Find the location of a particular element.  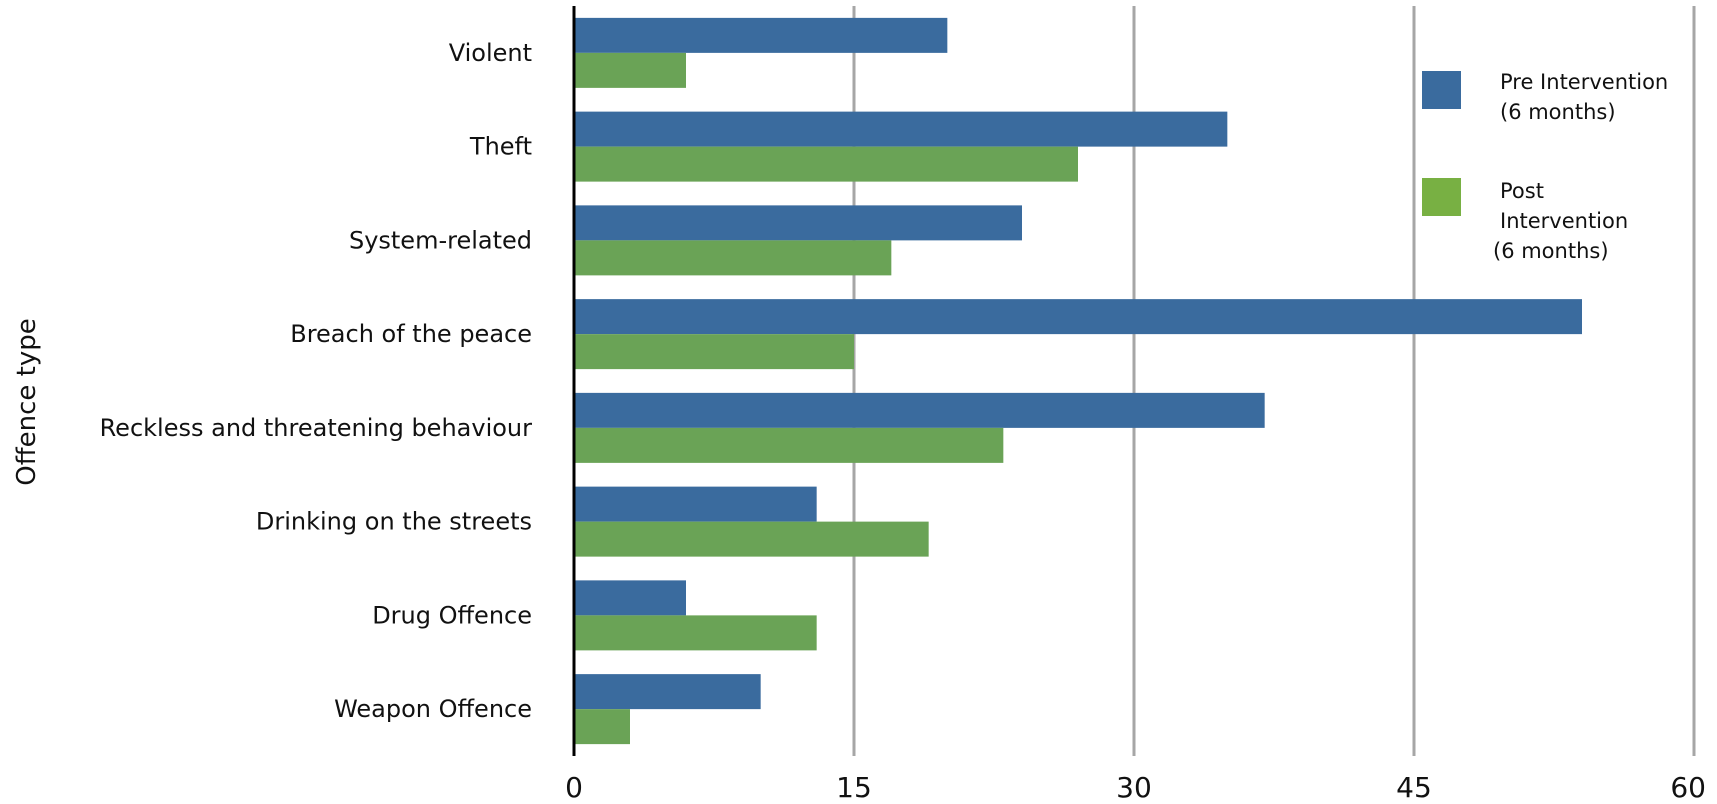

x-tick-label: 30 is located at coordinates (1134, 787).